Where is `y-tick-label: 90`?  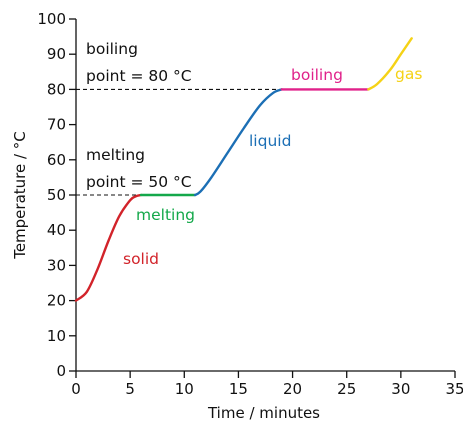 y-tick-label: 90 is located at coordinates (56, 54).